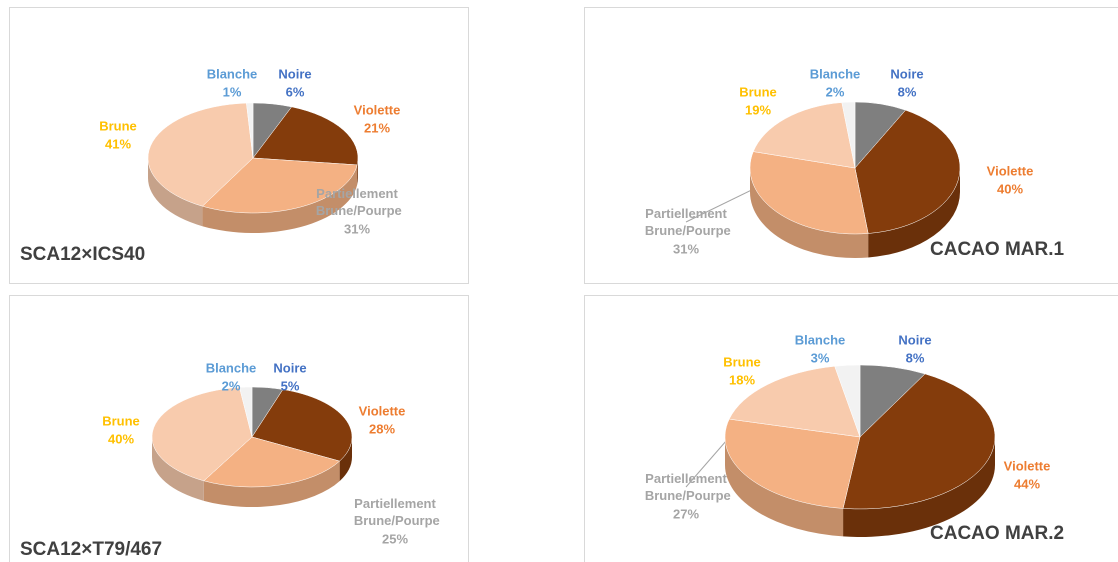  Describe the element at coordinates (118, 143) in the screenshot. I see `slice-value-label: 41%` at that location.